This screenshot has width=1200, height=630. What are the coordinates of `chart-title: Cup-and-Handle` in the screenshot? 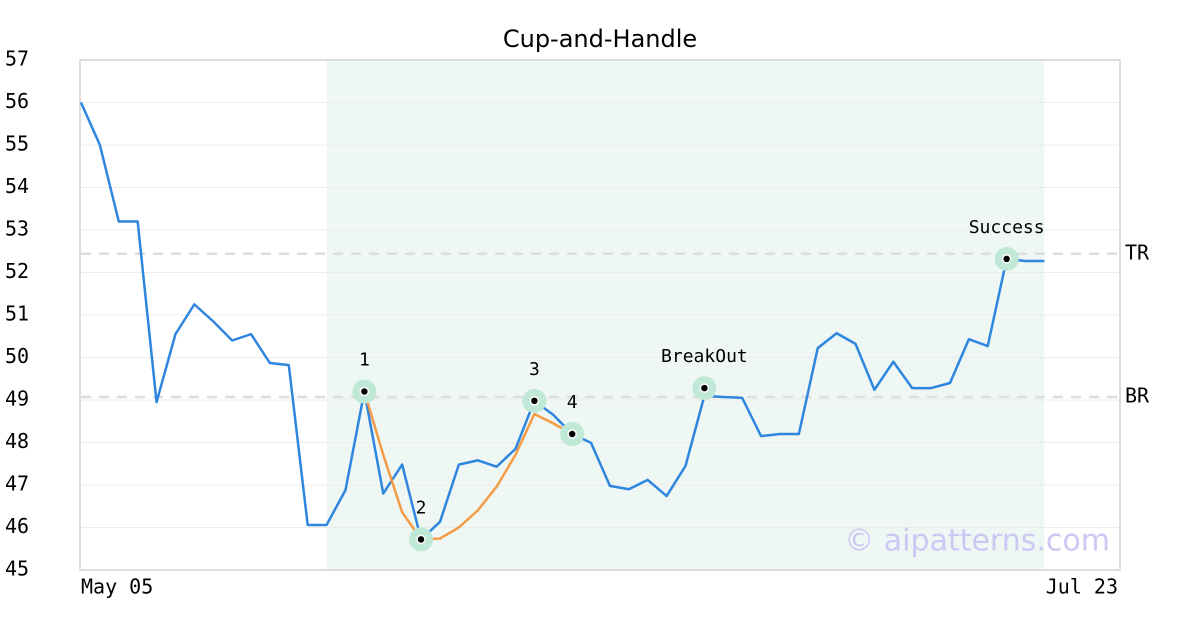 It's located at (600, 39).